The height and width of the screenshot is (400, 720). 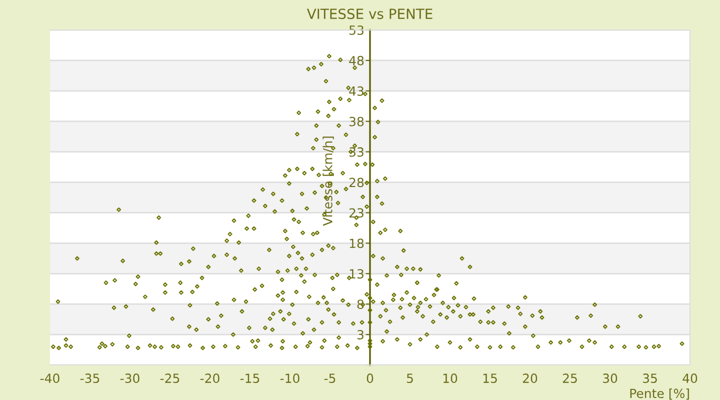 What do you see at coordinates (610, 379) in the screenshot?
I see `x-tick-label: 30` at bounding box center [610, 379].